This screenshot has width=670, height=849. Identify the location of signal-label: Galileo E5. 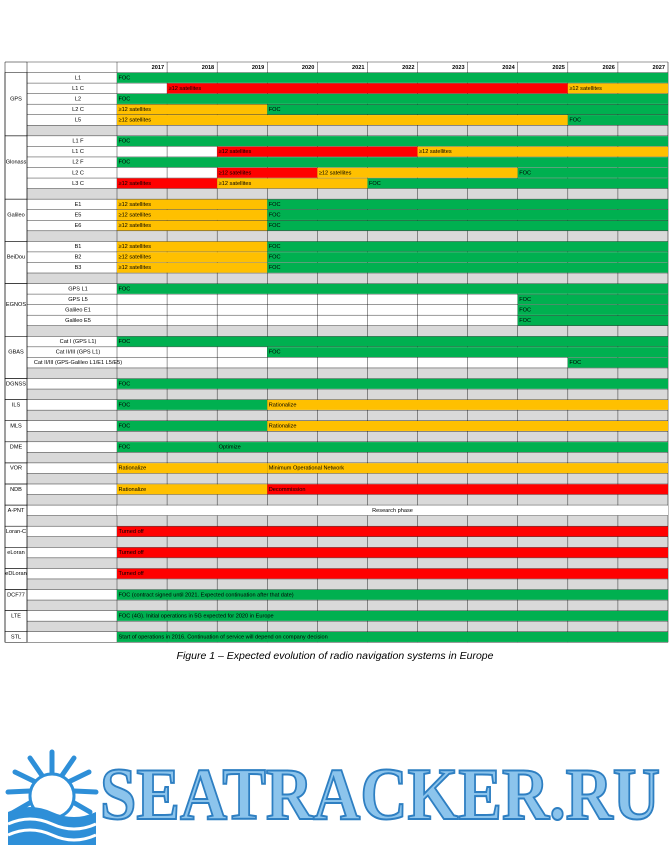
(78, 321).